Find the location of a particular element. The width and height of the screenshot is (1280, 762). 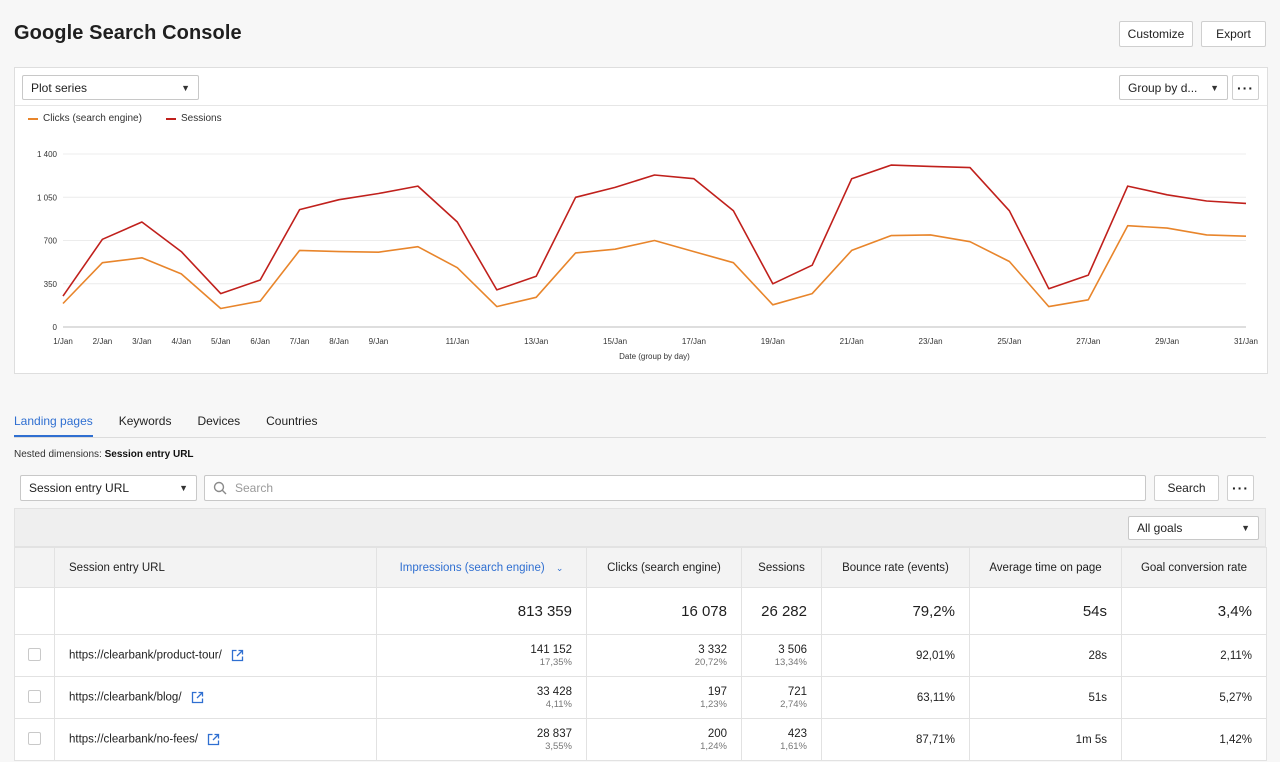

impressions-pct: 17,35% is located at coordinates (555, 662).